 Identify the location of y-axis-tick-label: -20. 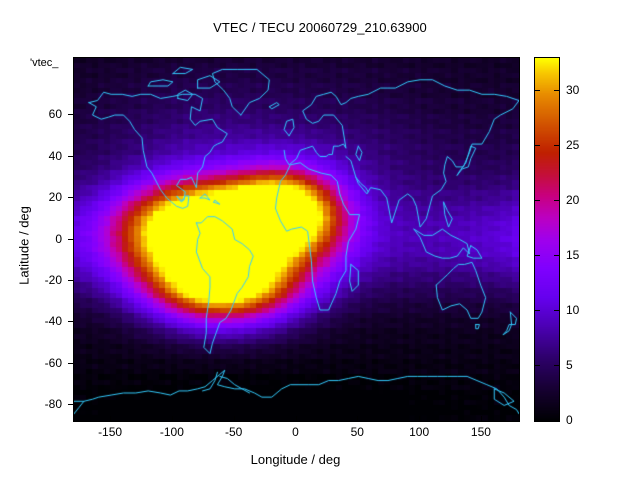
(53, 279).